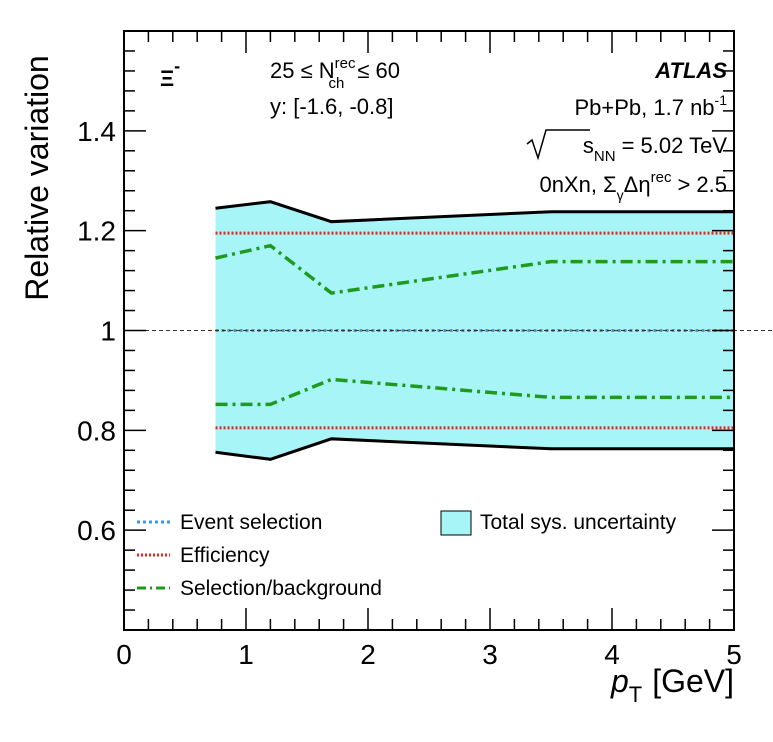 The width and height of the screenshot is (773, 742). What do you see at coordinates (588, 145) in the screenshot?
I see `energy-prefix: s` at bounding box center [588, 145].